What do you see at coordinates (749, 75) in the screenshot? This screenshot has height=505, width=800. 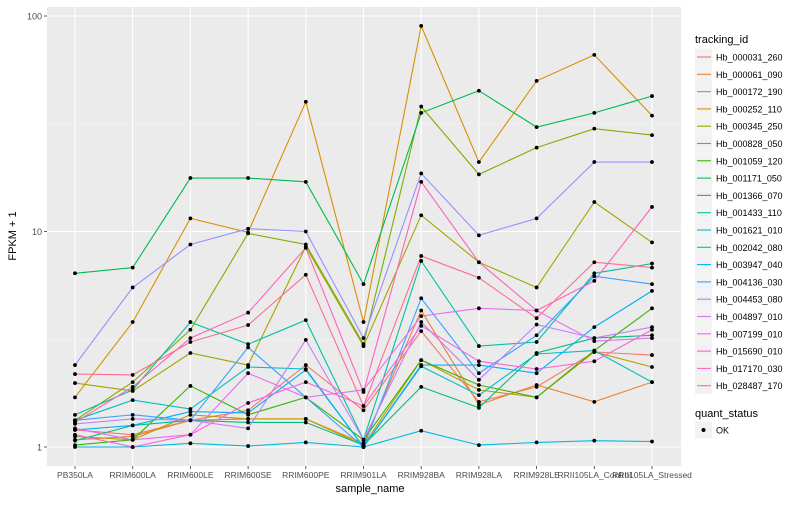 I see `legend-label: Hb_000061_090` at bounding box center [749, 75].